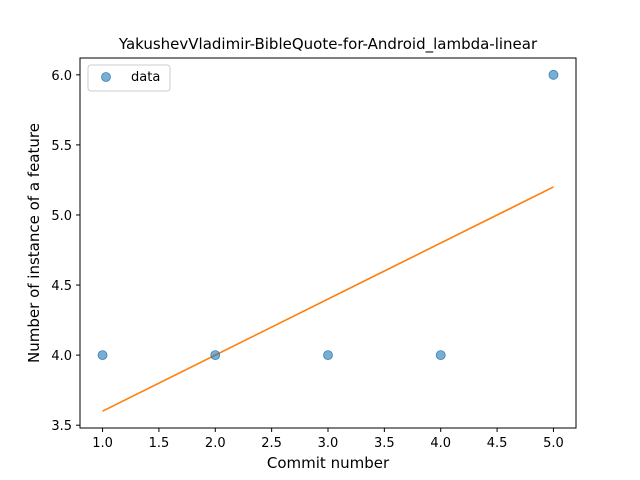  I want to click on y-tick-label: 3.5, so click(61, 426).